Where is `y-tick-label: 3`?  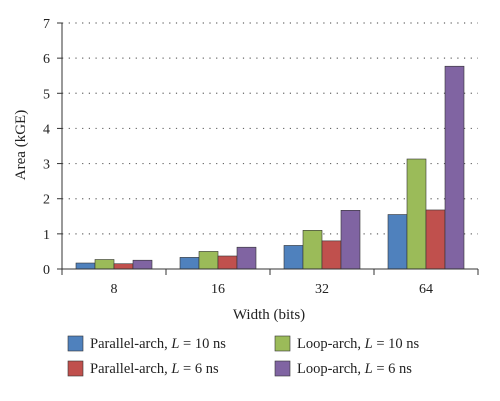
y-tick-label: 3 is located at coordinates (46, 165).